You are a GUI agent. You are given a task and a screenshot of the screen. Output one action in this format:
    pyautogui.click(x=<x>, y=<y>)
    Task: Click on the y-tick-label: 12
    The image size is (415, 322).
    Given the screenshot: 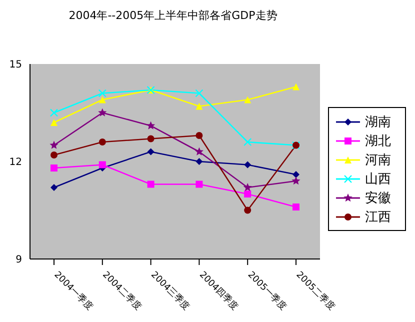 What is the action you would take?
    pyautogui.click(x=15, y=162)
    